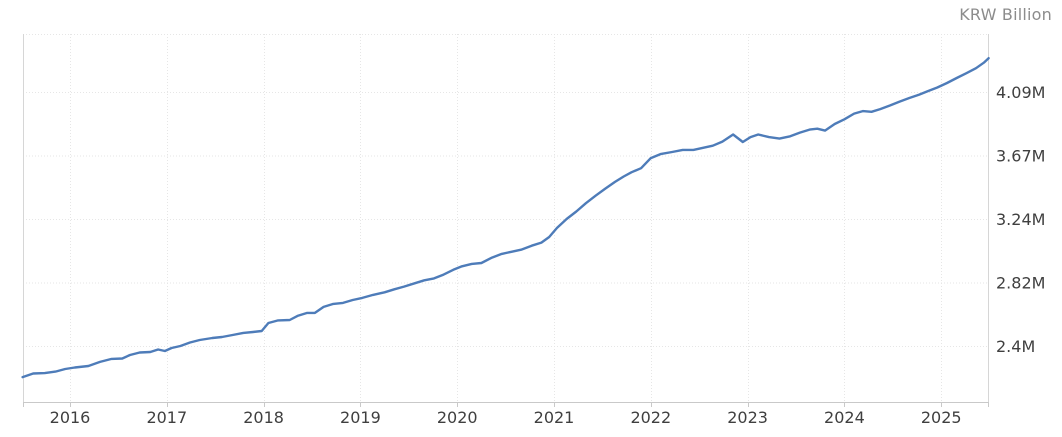  Describe the element at coordinates (457, 417) in the screenshot. I see `x-tick-label: 2020` at that location.